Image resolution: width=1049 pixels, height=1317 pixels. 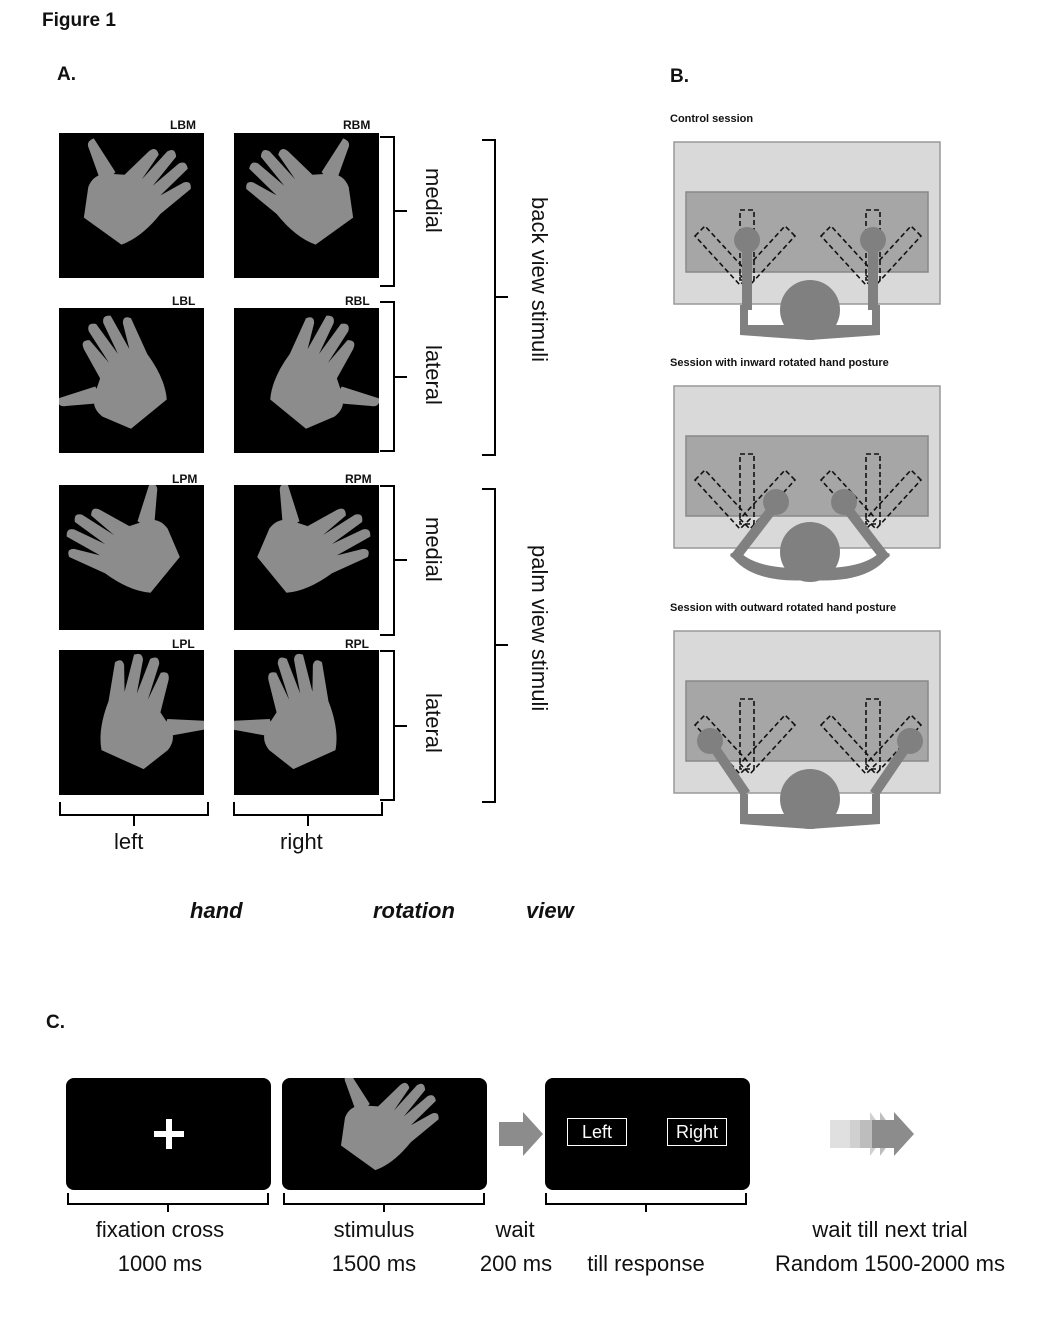 What do you see at coordinates (55, 1022) in the screenshot?
I see `panel-c-label: C.` at bounding box center [55, 1022].